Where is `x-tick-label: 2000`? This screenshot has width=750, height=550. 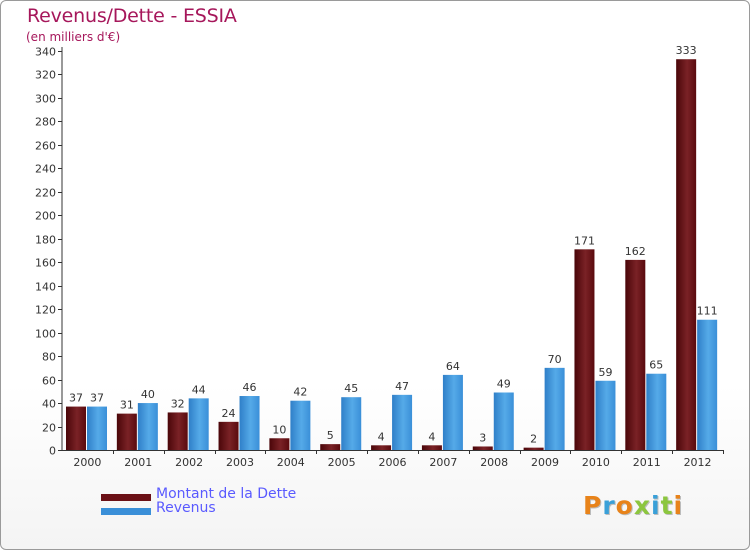
x-tick-label: 2000 is located at coordinates (87, 462).